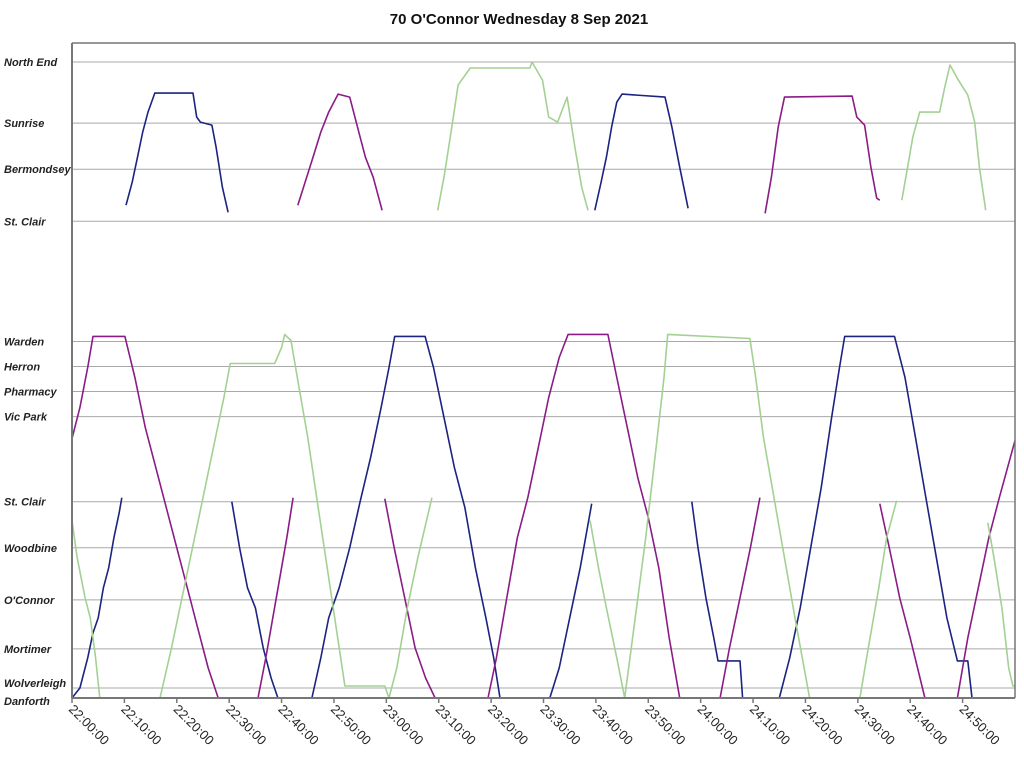 The image size is (1024, 764). I want to click on x-tick-label: 24:10:00, so click(770, 725).